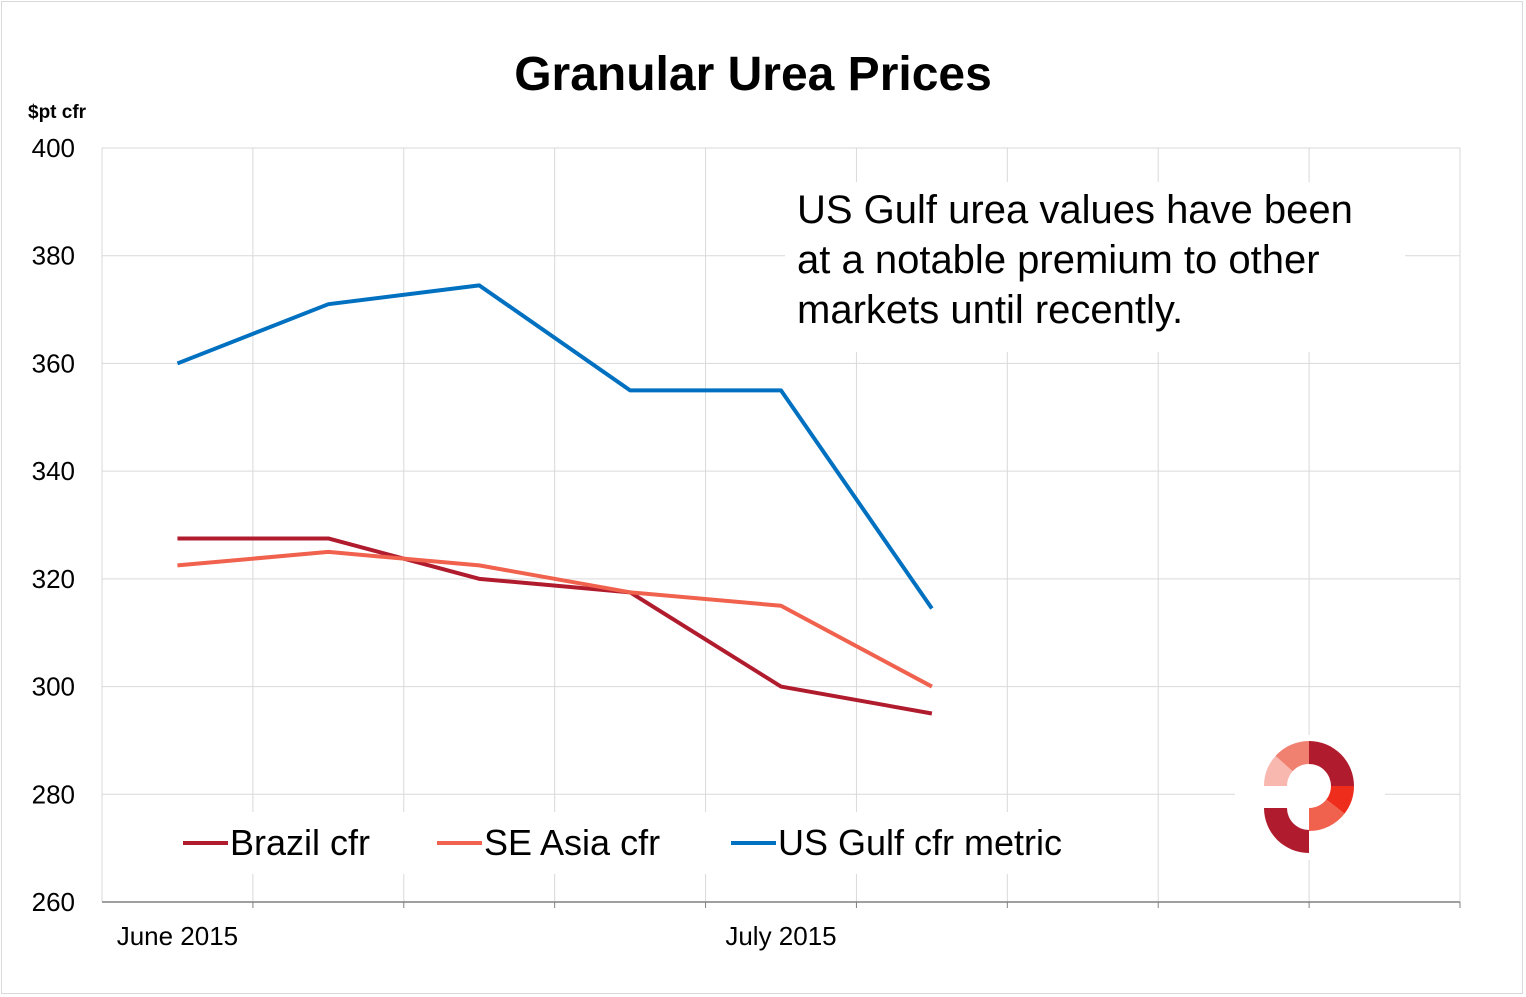 This screenshot has height=997, width=1526. Describe the element at coordinates (53, 902) in the screenshot. I see `y-tick-label: 260` at that location.